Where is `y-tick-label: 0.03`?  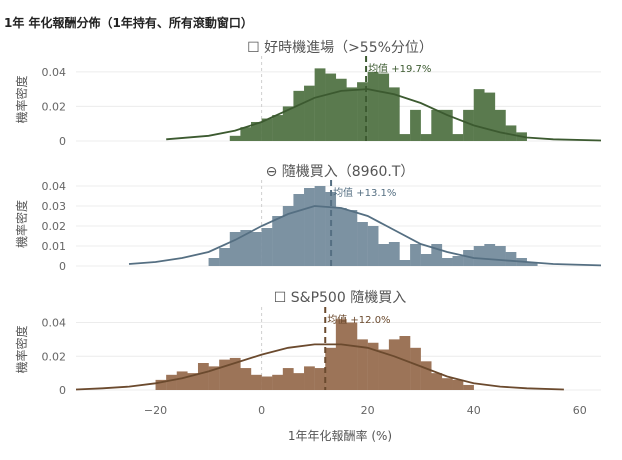
y-tick-label: 0.03 is located at coordinates (54, 206).